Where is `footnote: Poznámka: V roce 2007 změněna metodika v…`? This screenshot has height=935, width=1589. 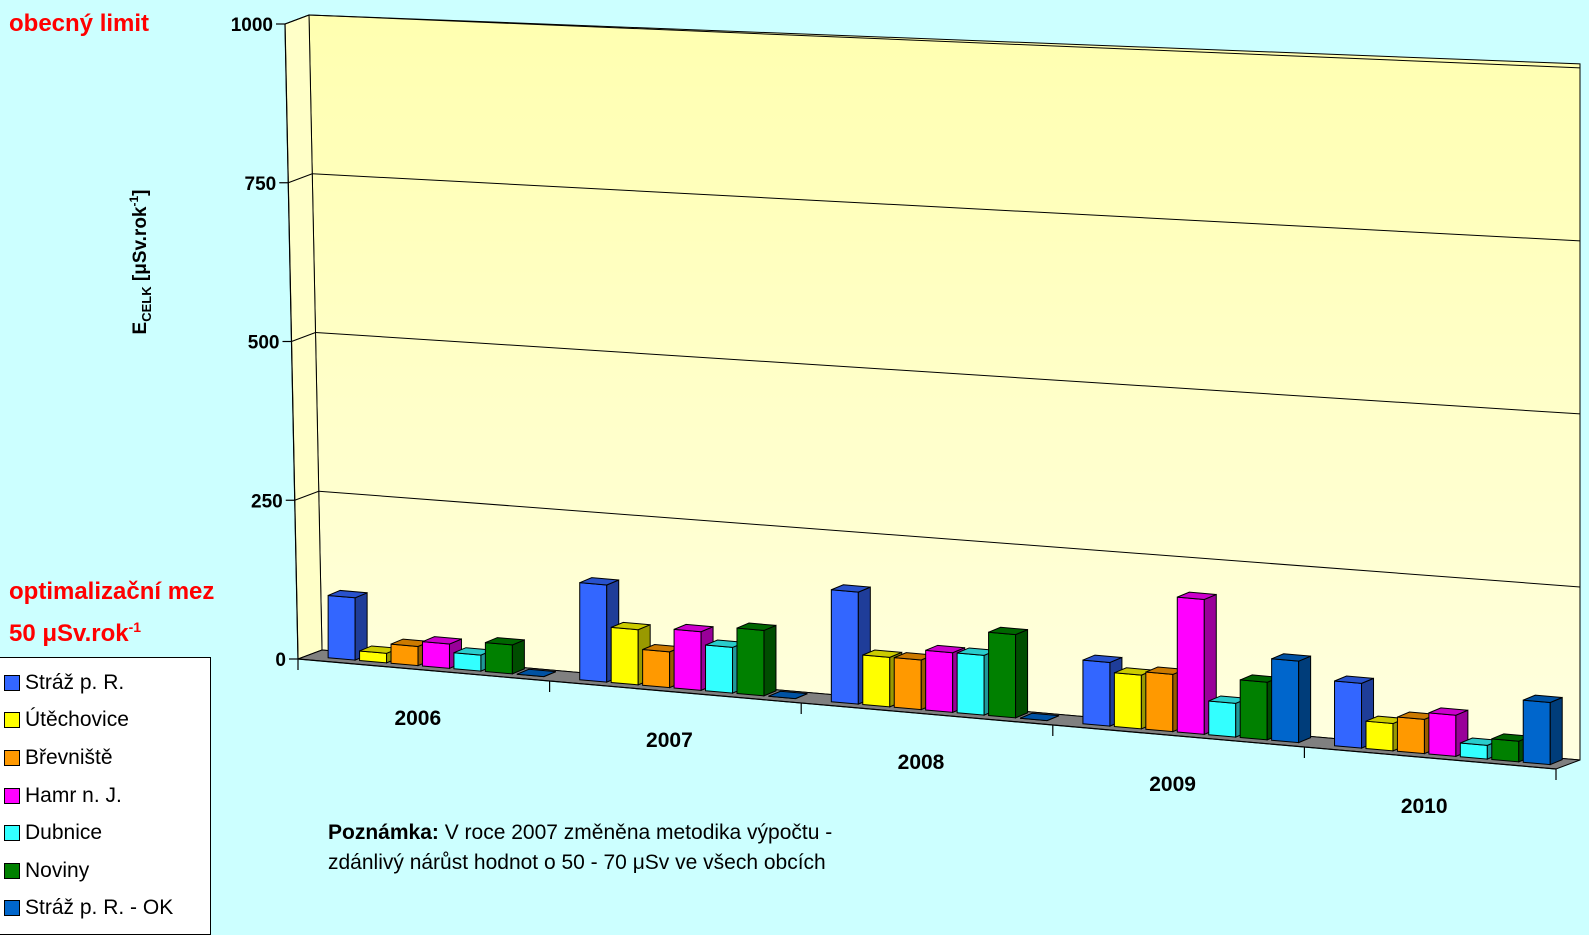
footnote: Poznámka: V roce 2007 změněna metodika v… is located at coordinates (580, 848).